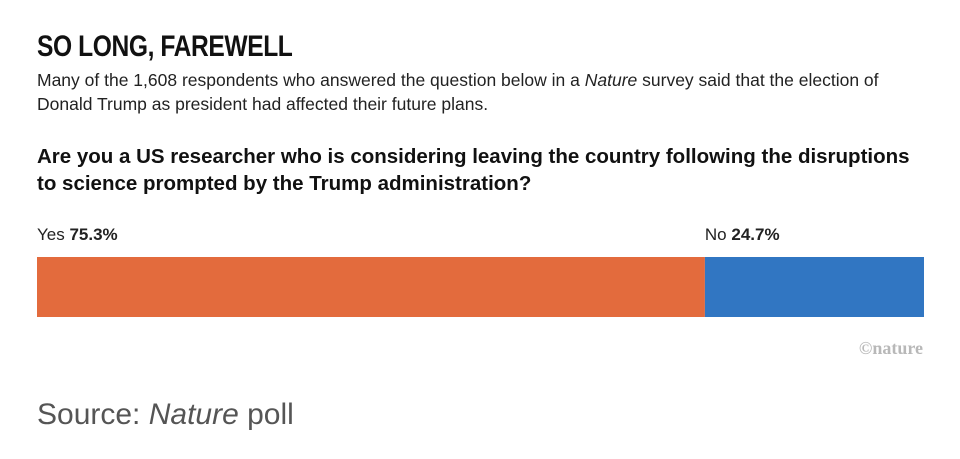 Image resolution: width=960 pixels, height=459 pixels. I want to click on bar-segment-yes, so click(371, 287).